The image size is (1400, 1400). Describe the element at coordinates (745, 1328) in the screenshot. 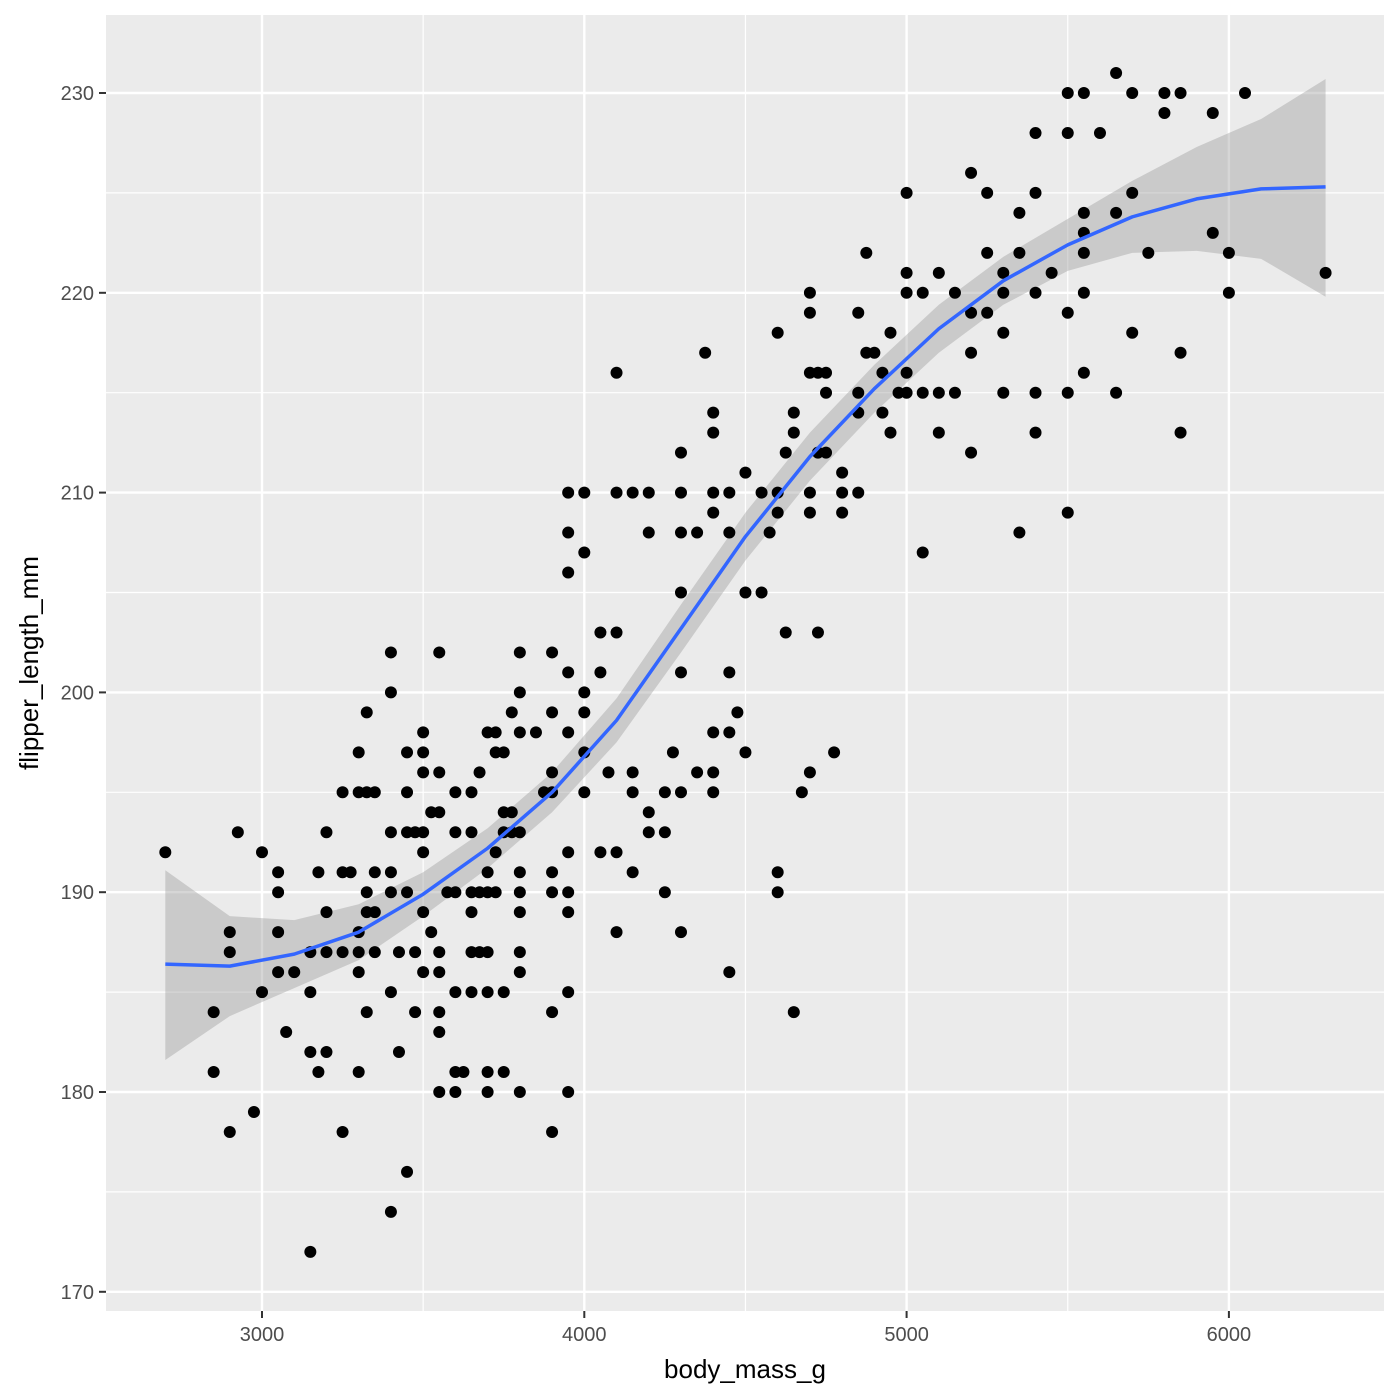

I see `x-axis: 3000 4000 5000 6000` at that location.